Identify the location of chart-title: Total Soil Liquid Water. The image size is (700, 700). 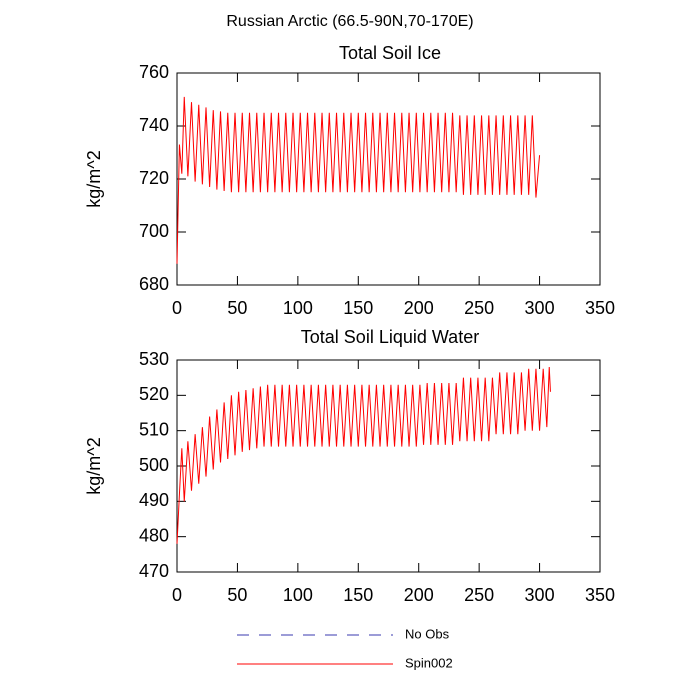
(390, 337).